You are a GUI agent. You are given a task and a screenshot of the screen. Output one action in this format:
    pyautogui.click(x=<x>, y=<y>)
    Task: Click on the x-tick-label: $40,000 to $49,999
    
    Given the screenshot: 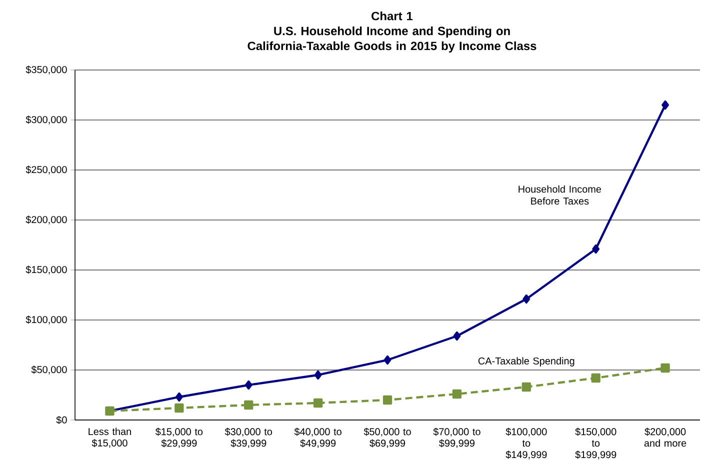 What is the action you would take?
    pyautogui.click(x=318, y=438)
    